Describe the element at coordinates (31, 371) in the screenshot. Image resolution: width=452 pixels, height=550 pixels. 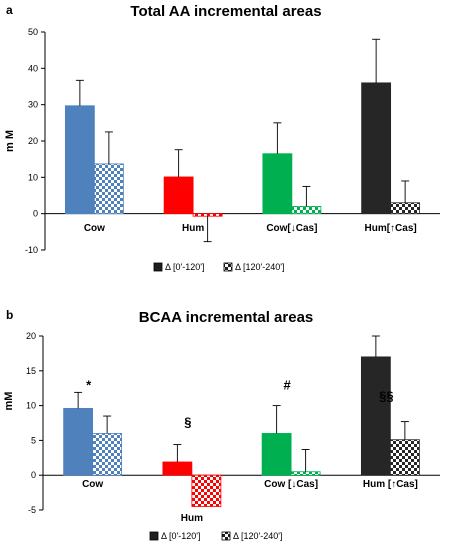
I see `y-tick-label: 15` at that location.